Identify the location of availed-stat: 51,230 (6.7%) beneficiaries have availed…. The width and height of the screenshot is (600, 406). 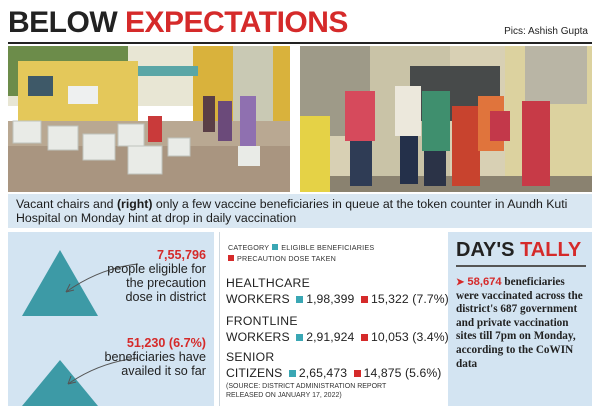
(151, 357).